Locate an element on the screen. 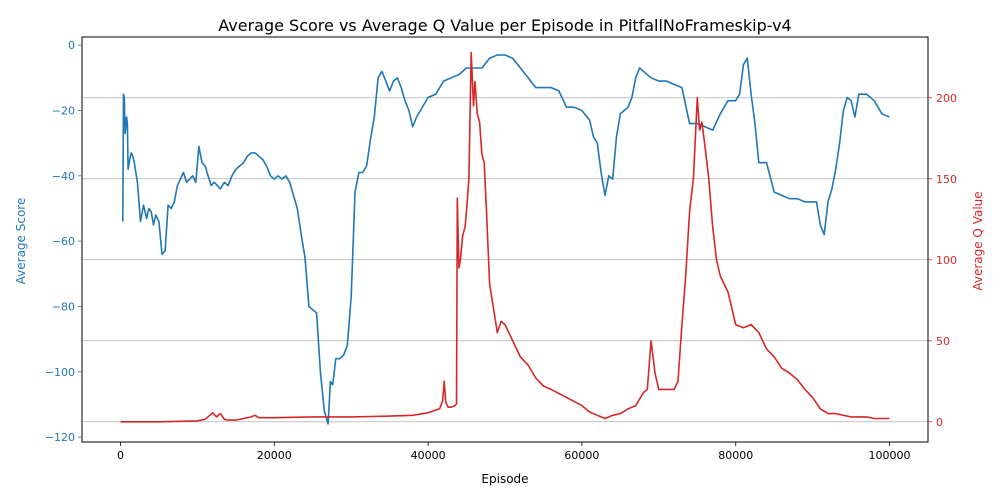 This screenshot has width=1000, height=504. x-tick-label: 100000 is located at coordinates (890, 455).